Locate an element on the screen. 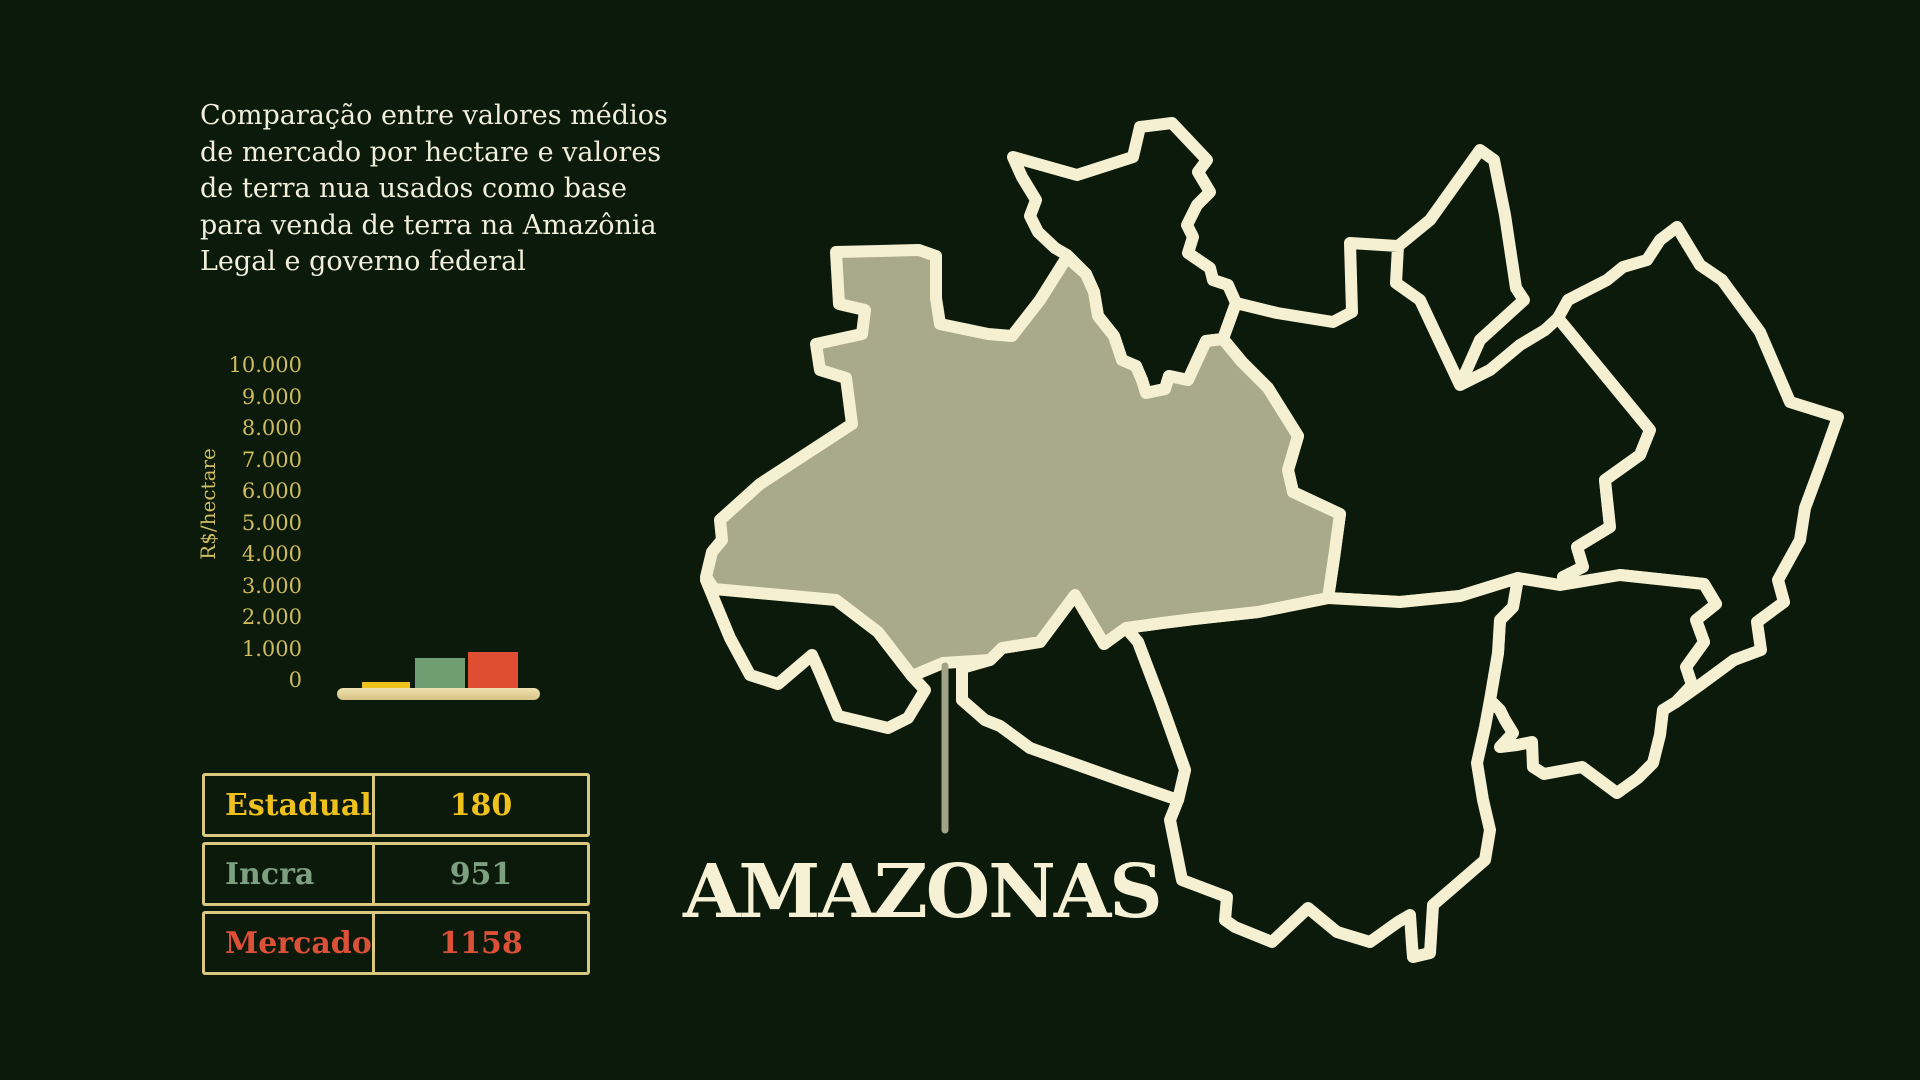  y-tick-label: 9.000 is located at coordinates (271, 396).